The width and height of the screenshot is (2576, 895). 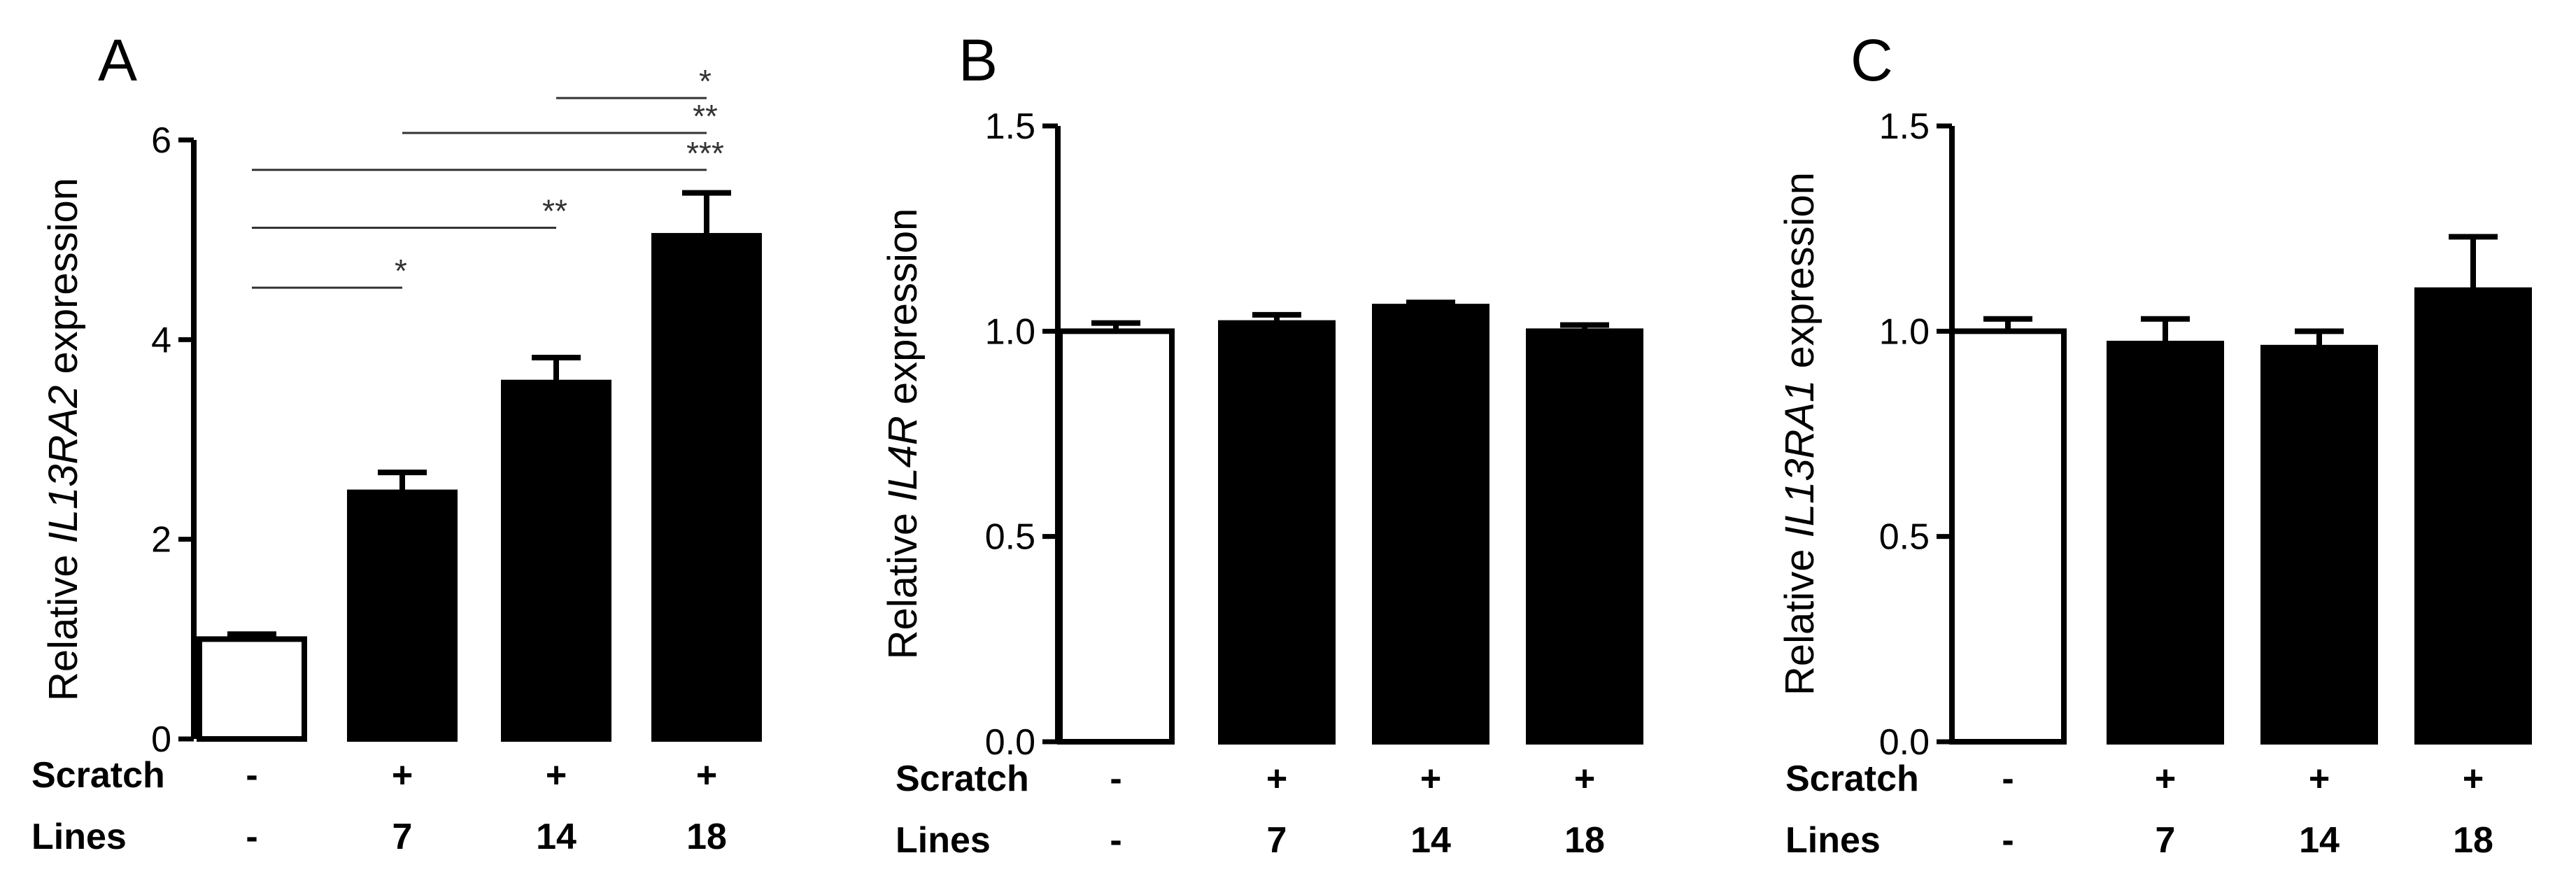 I want to click on y-axis-label-gene: IL13RA2, so click(x=63, y=465).